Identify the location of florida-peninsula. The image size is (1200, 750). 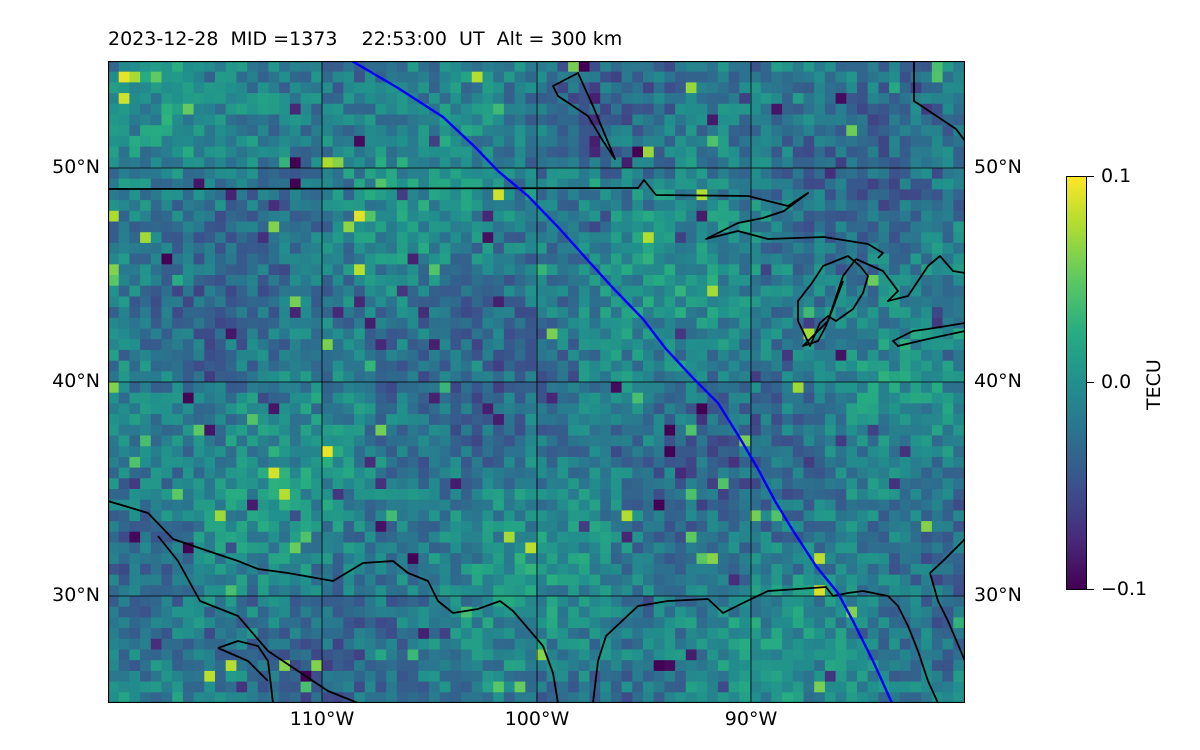
(947, 600).